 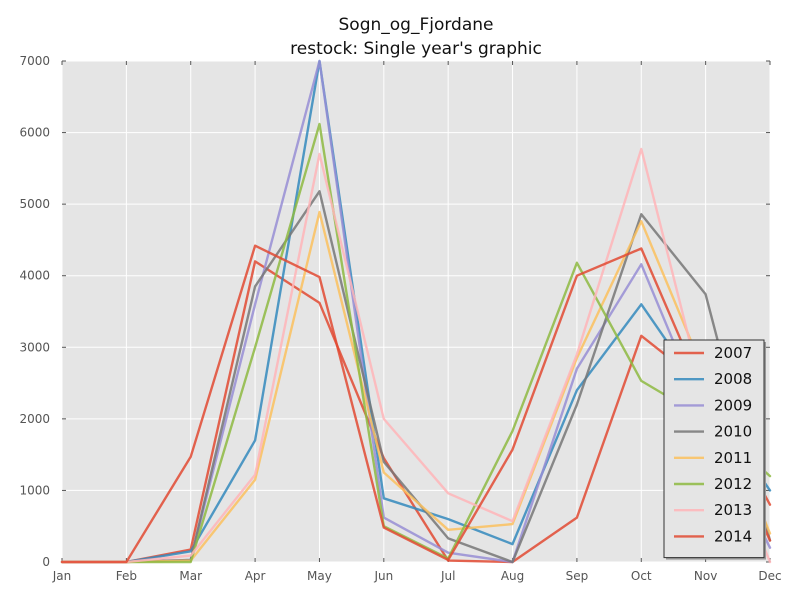 I want to click on x-tick-label: Jul, so click(x=447, y=576).